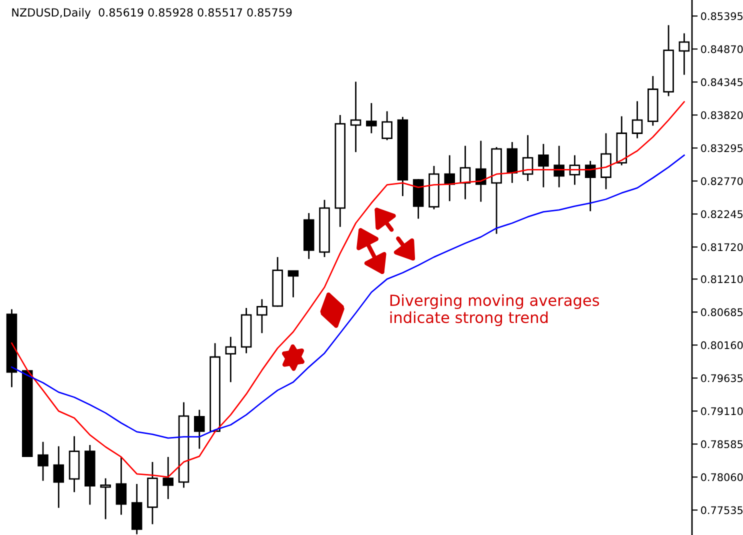  I want to click on y-tick-label: 0.77535, so click(721, 510).